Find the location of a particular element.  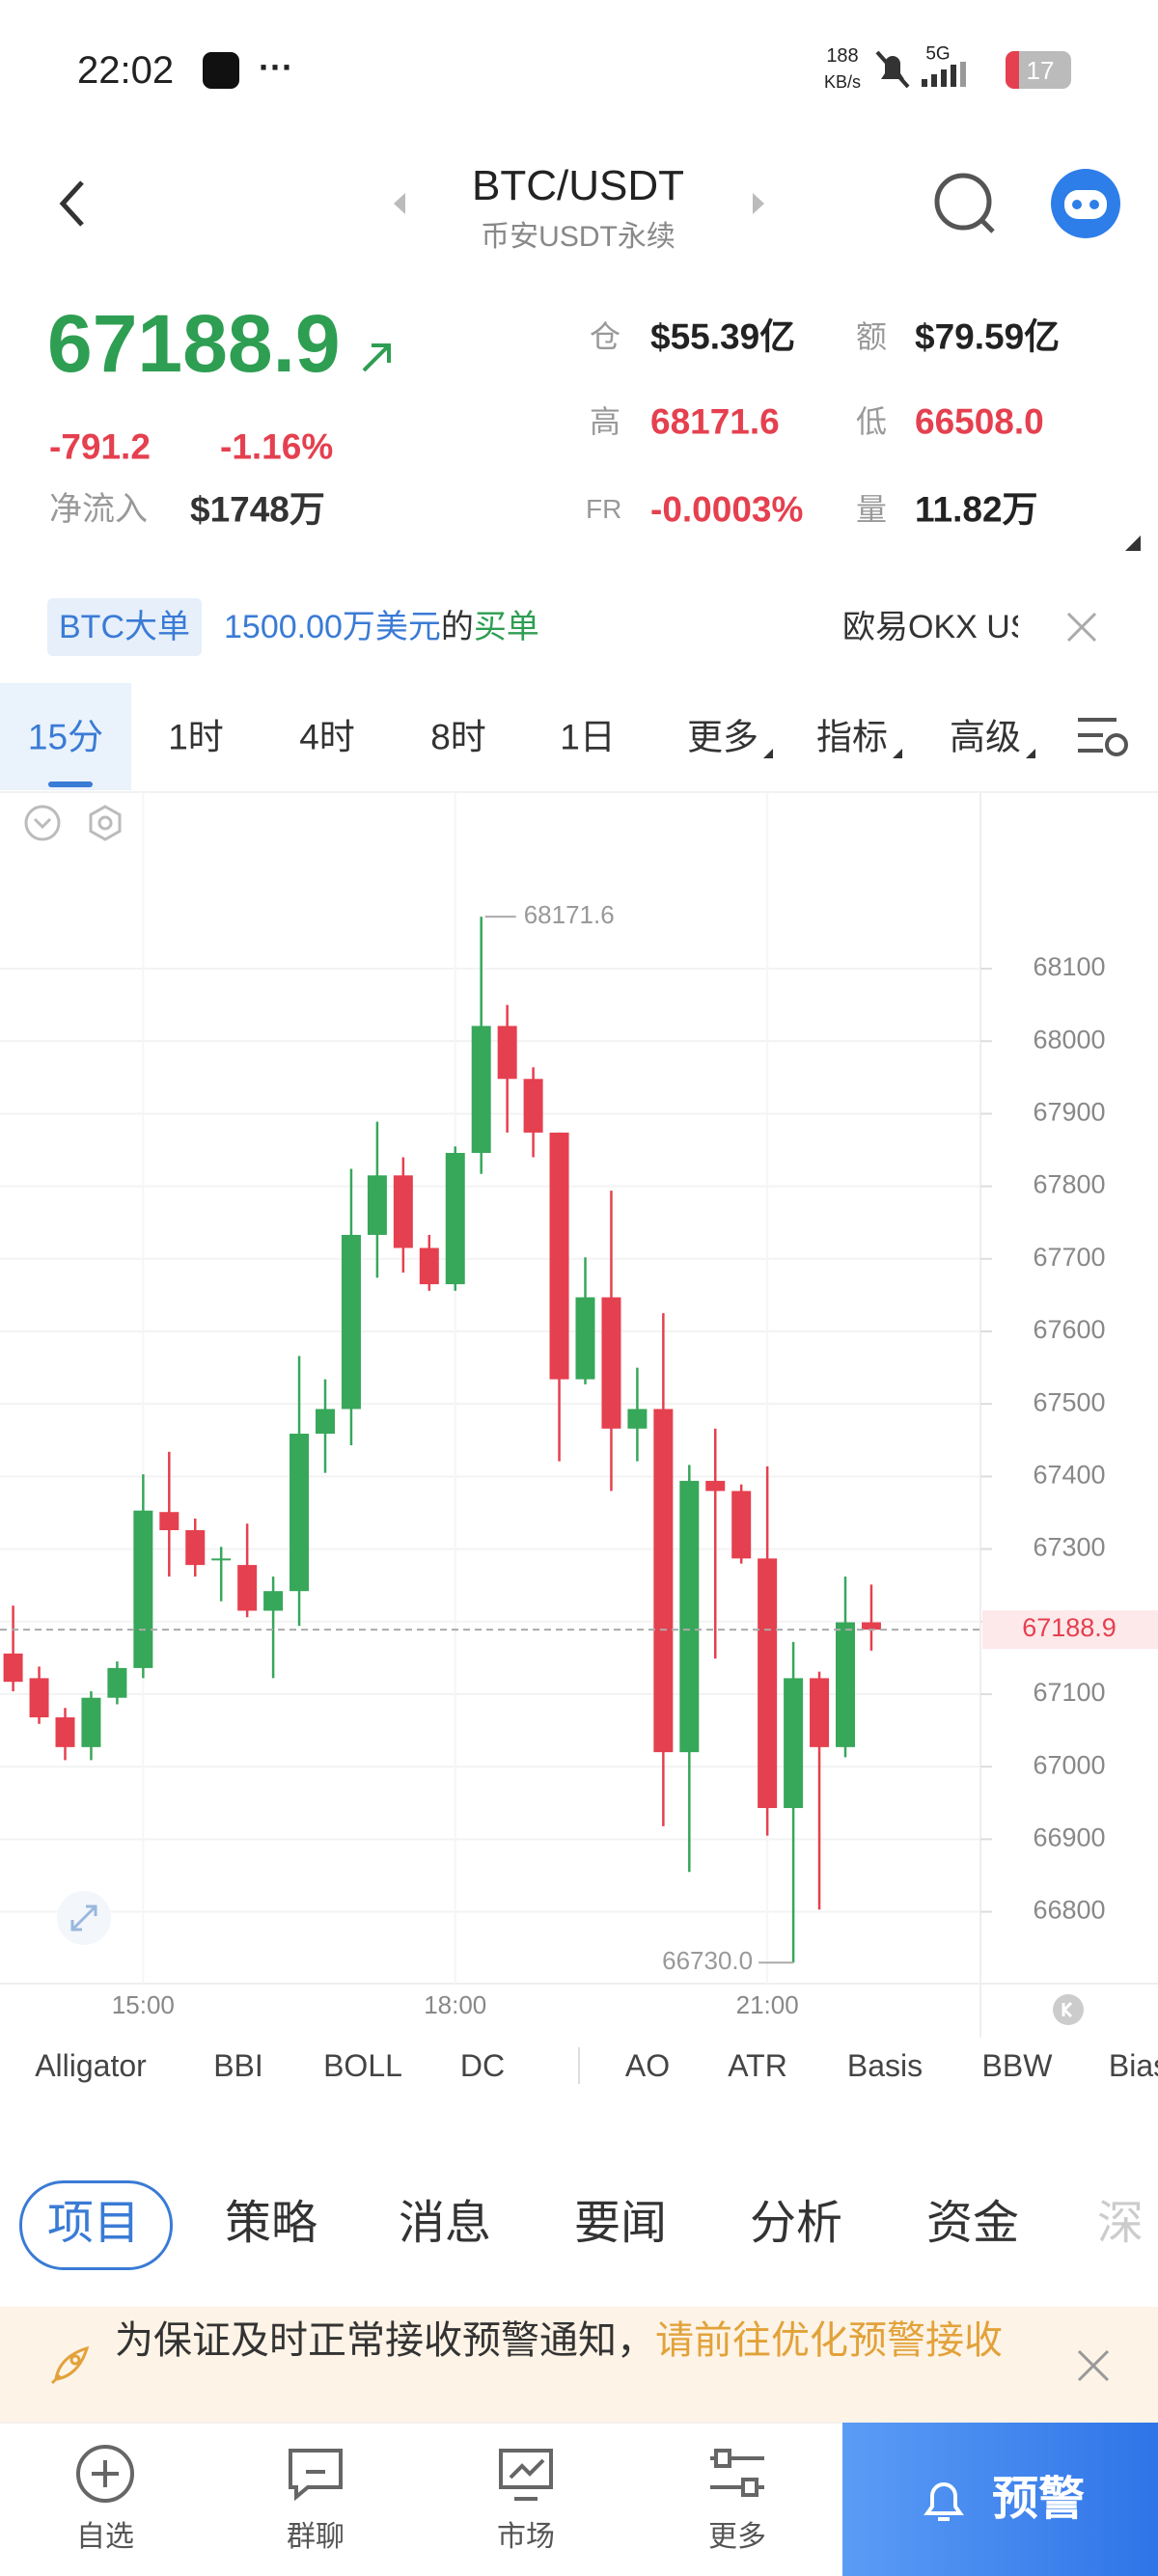

ticker-joiner: 的 is located at coordinates (457, 627).